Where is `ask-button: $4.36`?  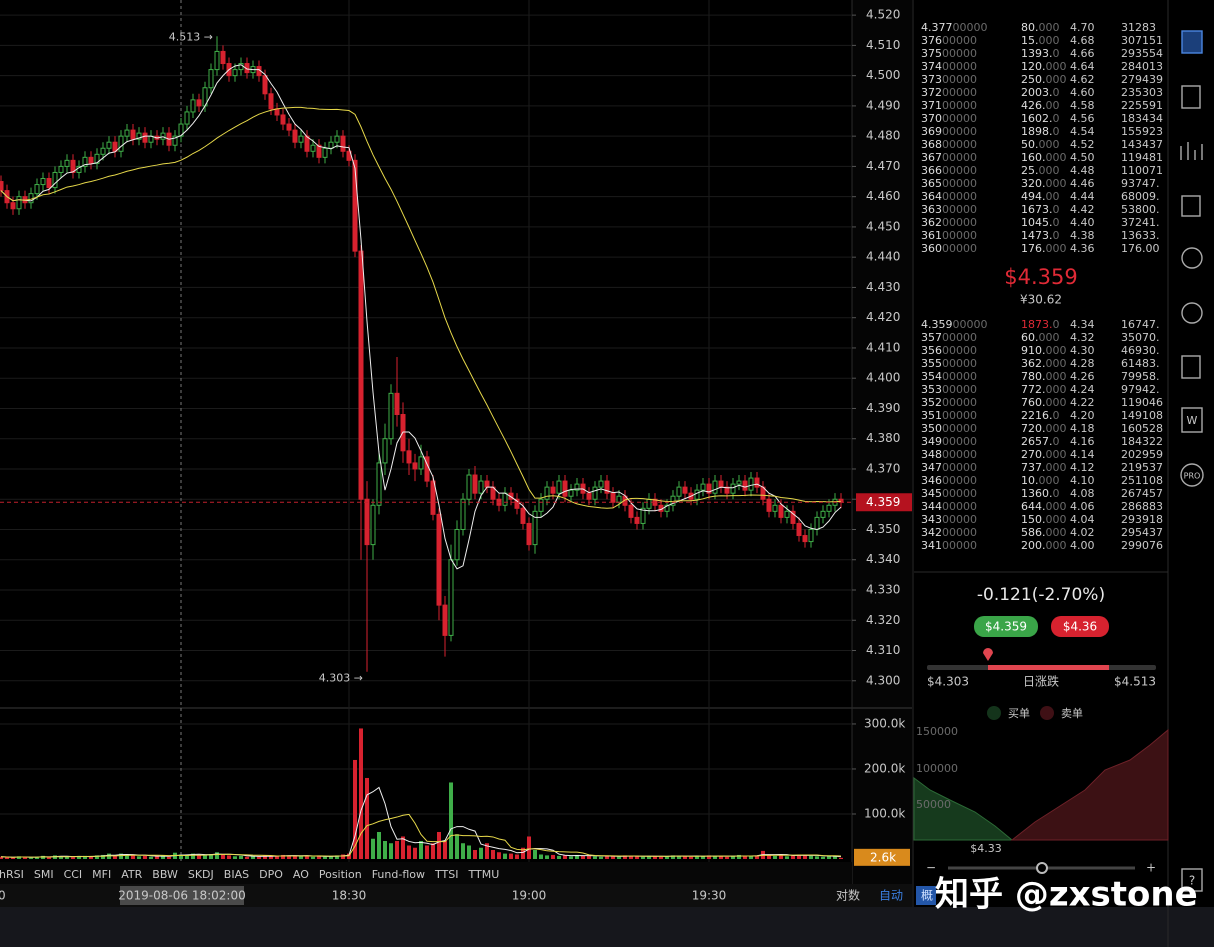 ask-button: $4.36 is located at coordinates (1080, 627).